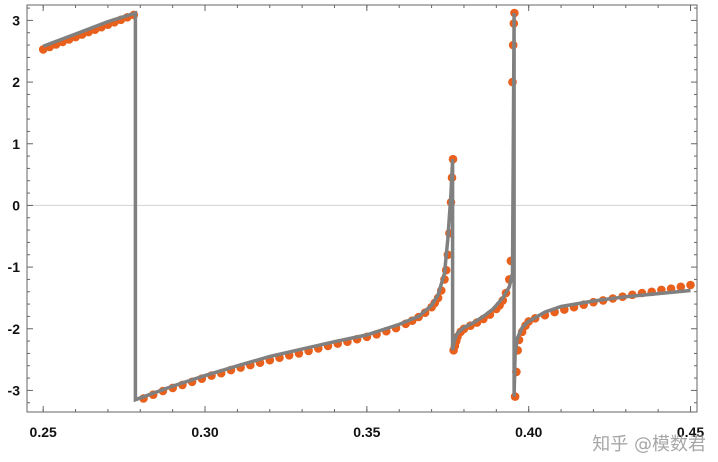  I want to click on watermark: 知乎 @模数君, so click(649, 444).